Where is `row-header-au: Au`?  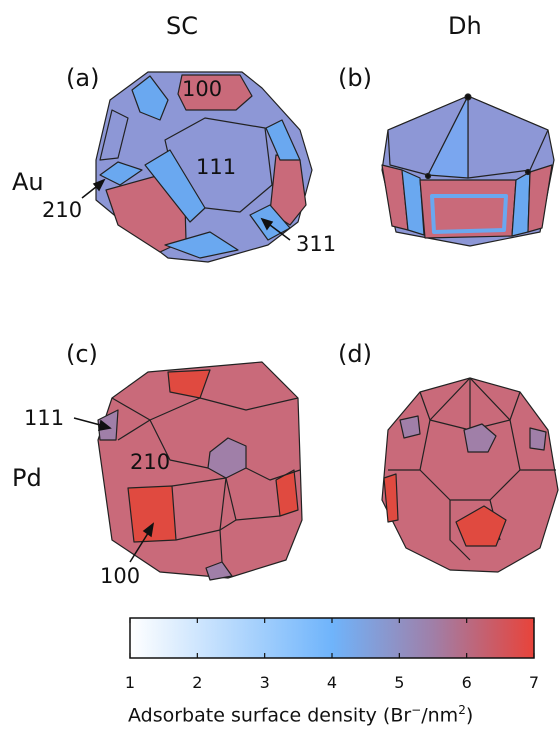 row-header-au: Au is located at coordinates (28, 182).